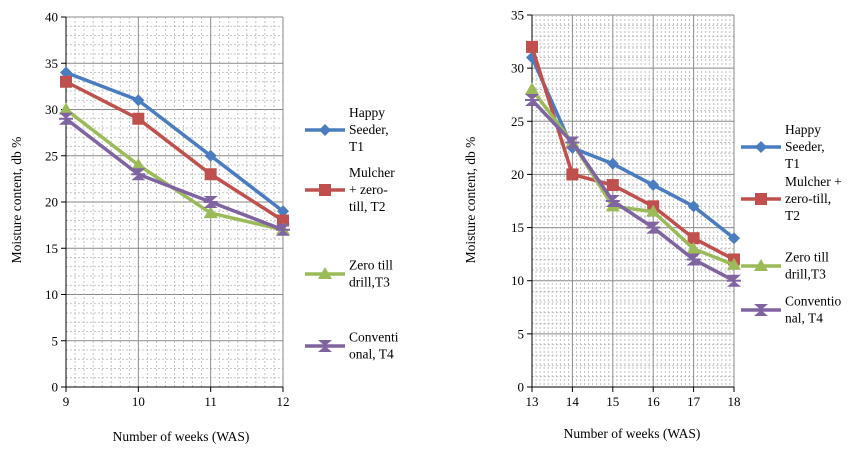 This screenshot has height=452, width=862. What do you see at coordinates (367, 206) in the screenshot?
I see `legend-label: till, T2` at bounding box center [367, 206].